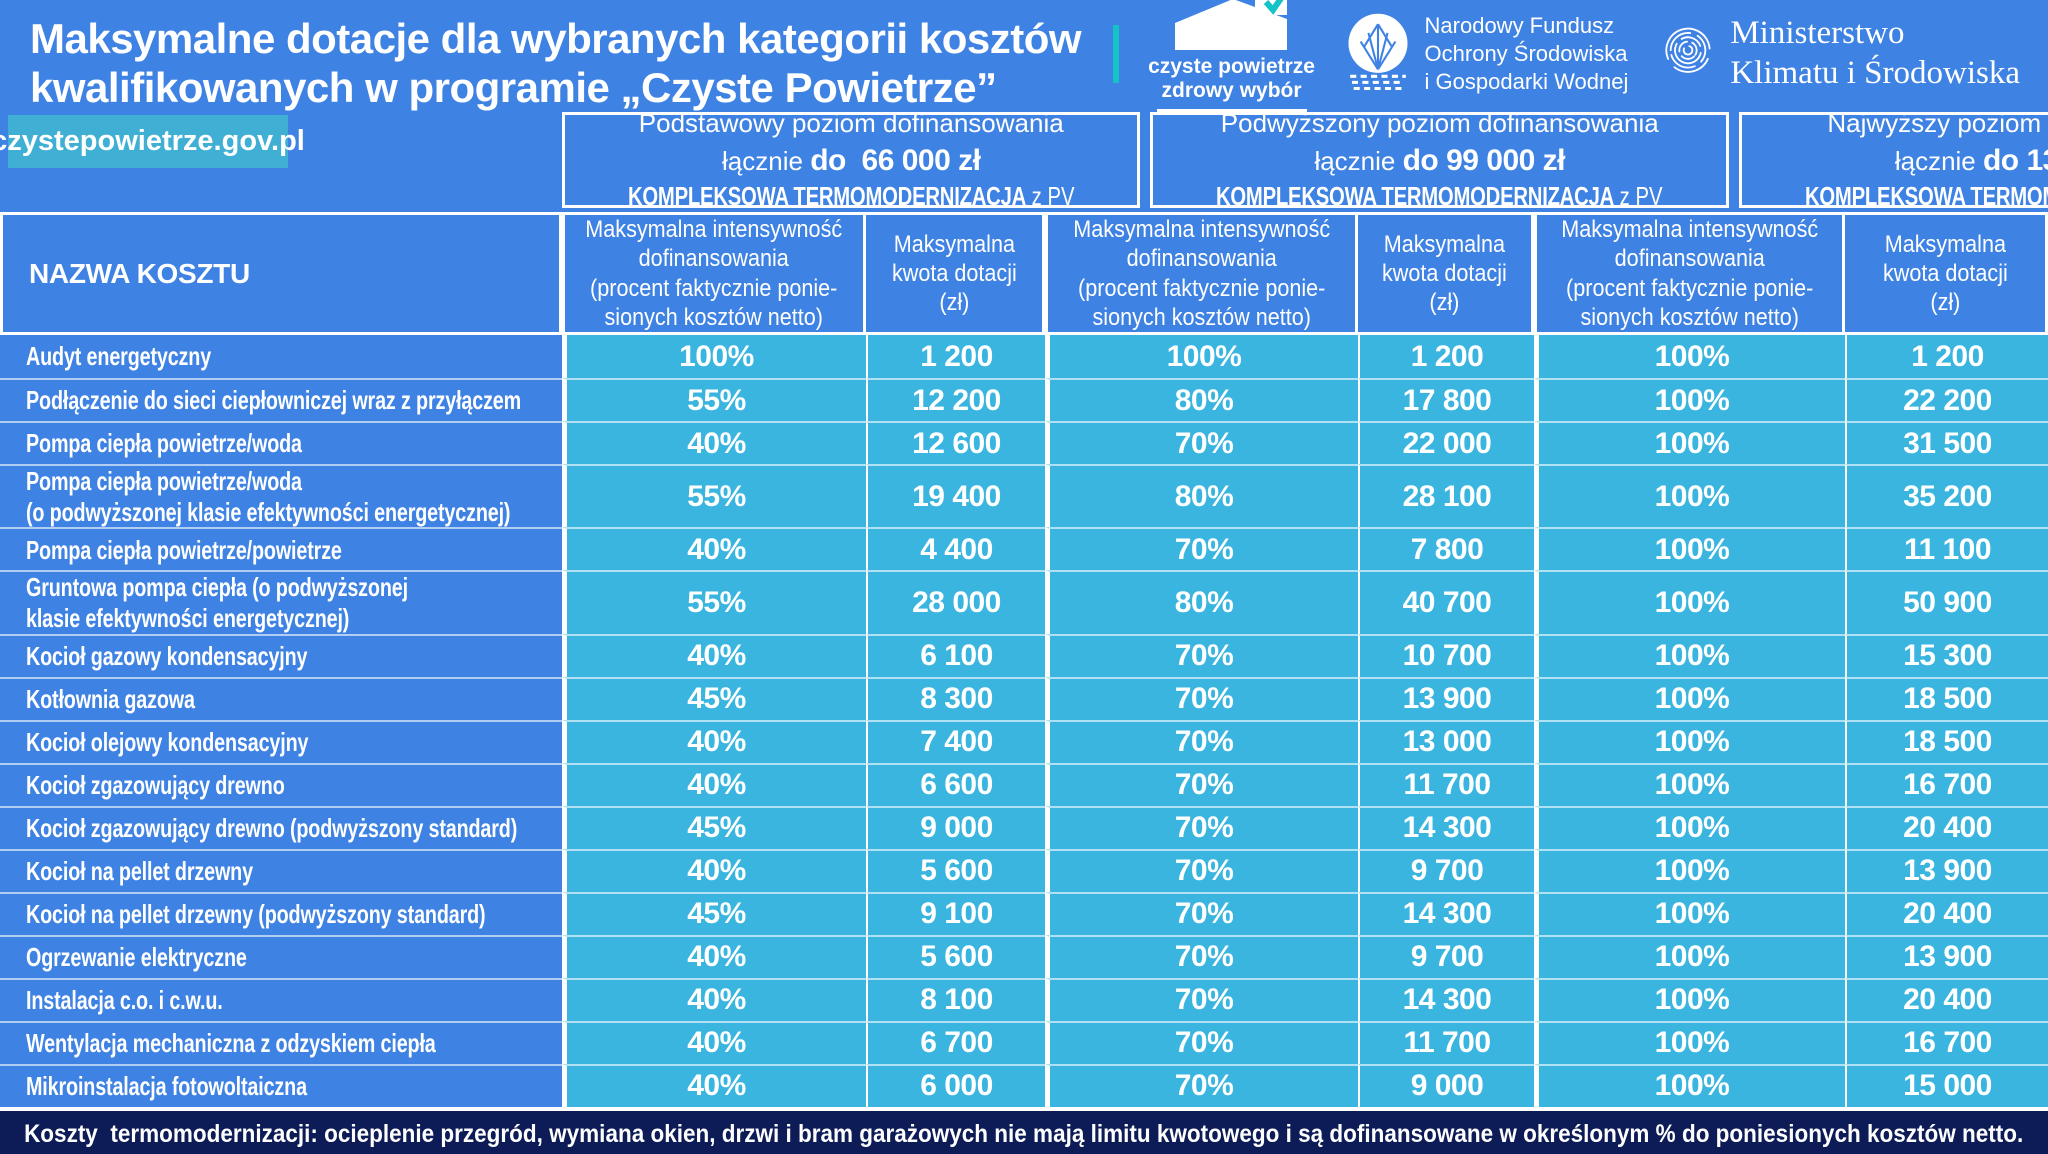 Image resolution: width=2048 pixels, height=1154 pixels. I want to click on gov-link-badge: czystepowietrze.gov.pl, so click(152, 141).